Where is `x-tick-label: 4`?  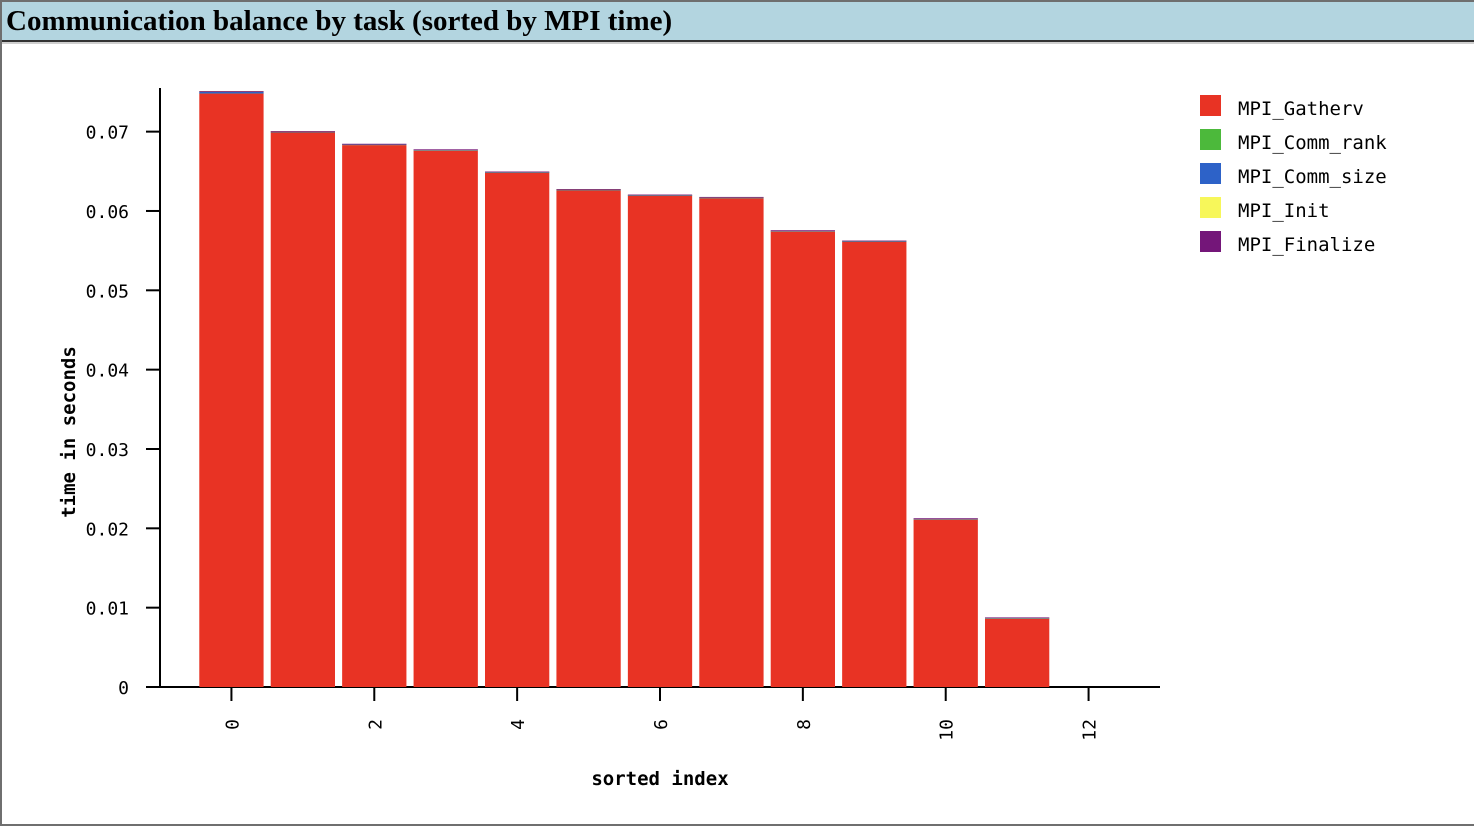 x-tick-label: 4 is located at coordinates (518, 724).